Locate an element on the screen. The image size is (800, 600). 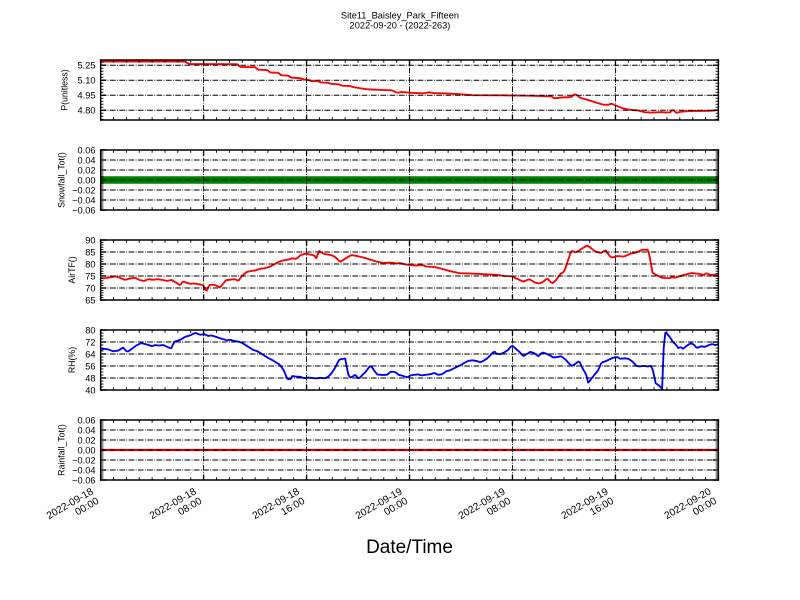
svg-text: Date/Time is located at coordinates (409, 547).